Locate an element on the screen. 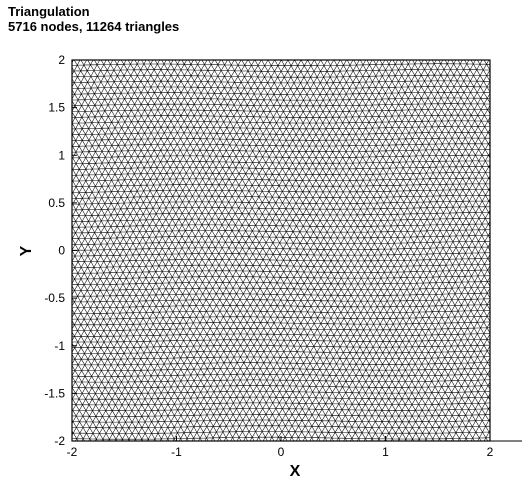  y-tick-label: -2 is located at coordinates (59, 441).